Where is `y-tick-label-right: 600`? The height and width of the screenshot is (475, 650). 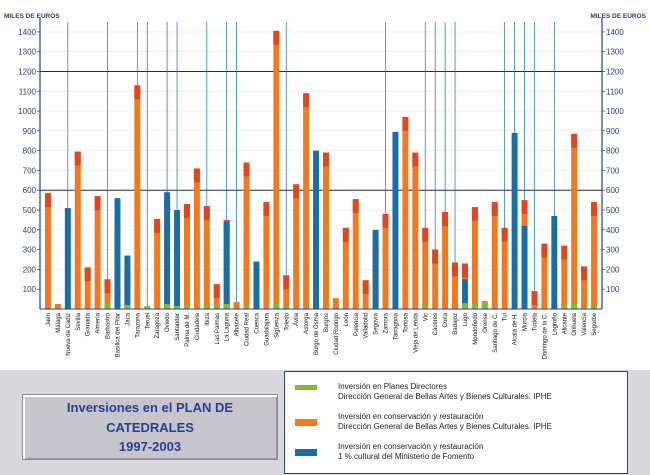
y-tick-label-right: 600 is located at coordinates (613, 190).